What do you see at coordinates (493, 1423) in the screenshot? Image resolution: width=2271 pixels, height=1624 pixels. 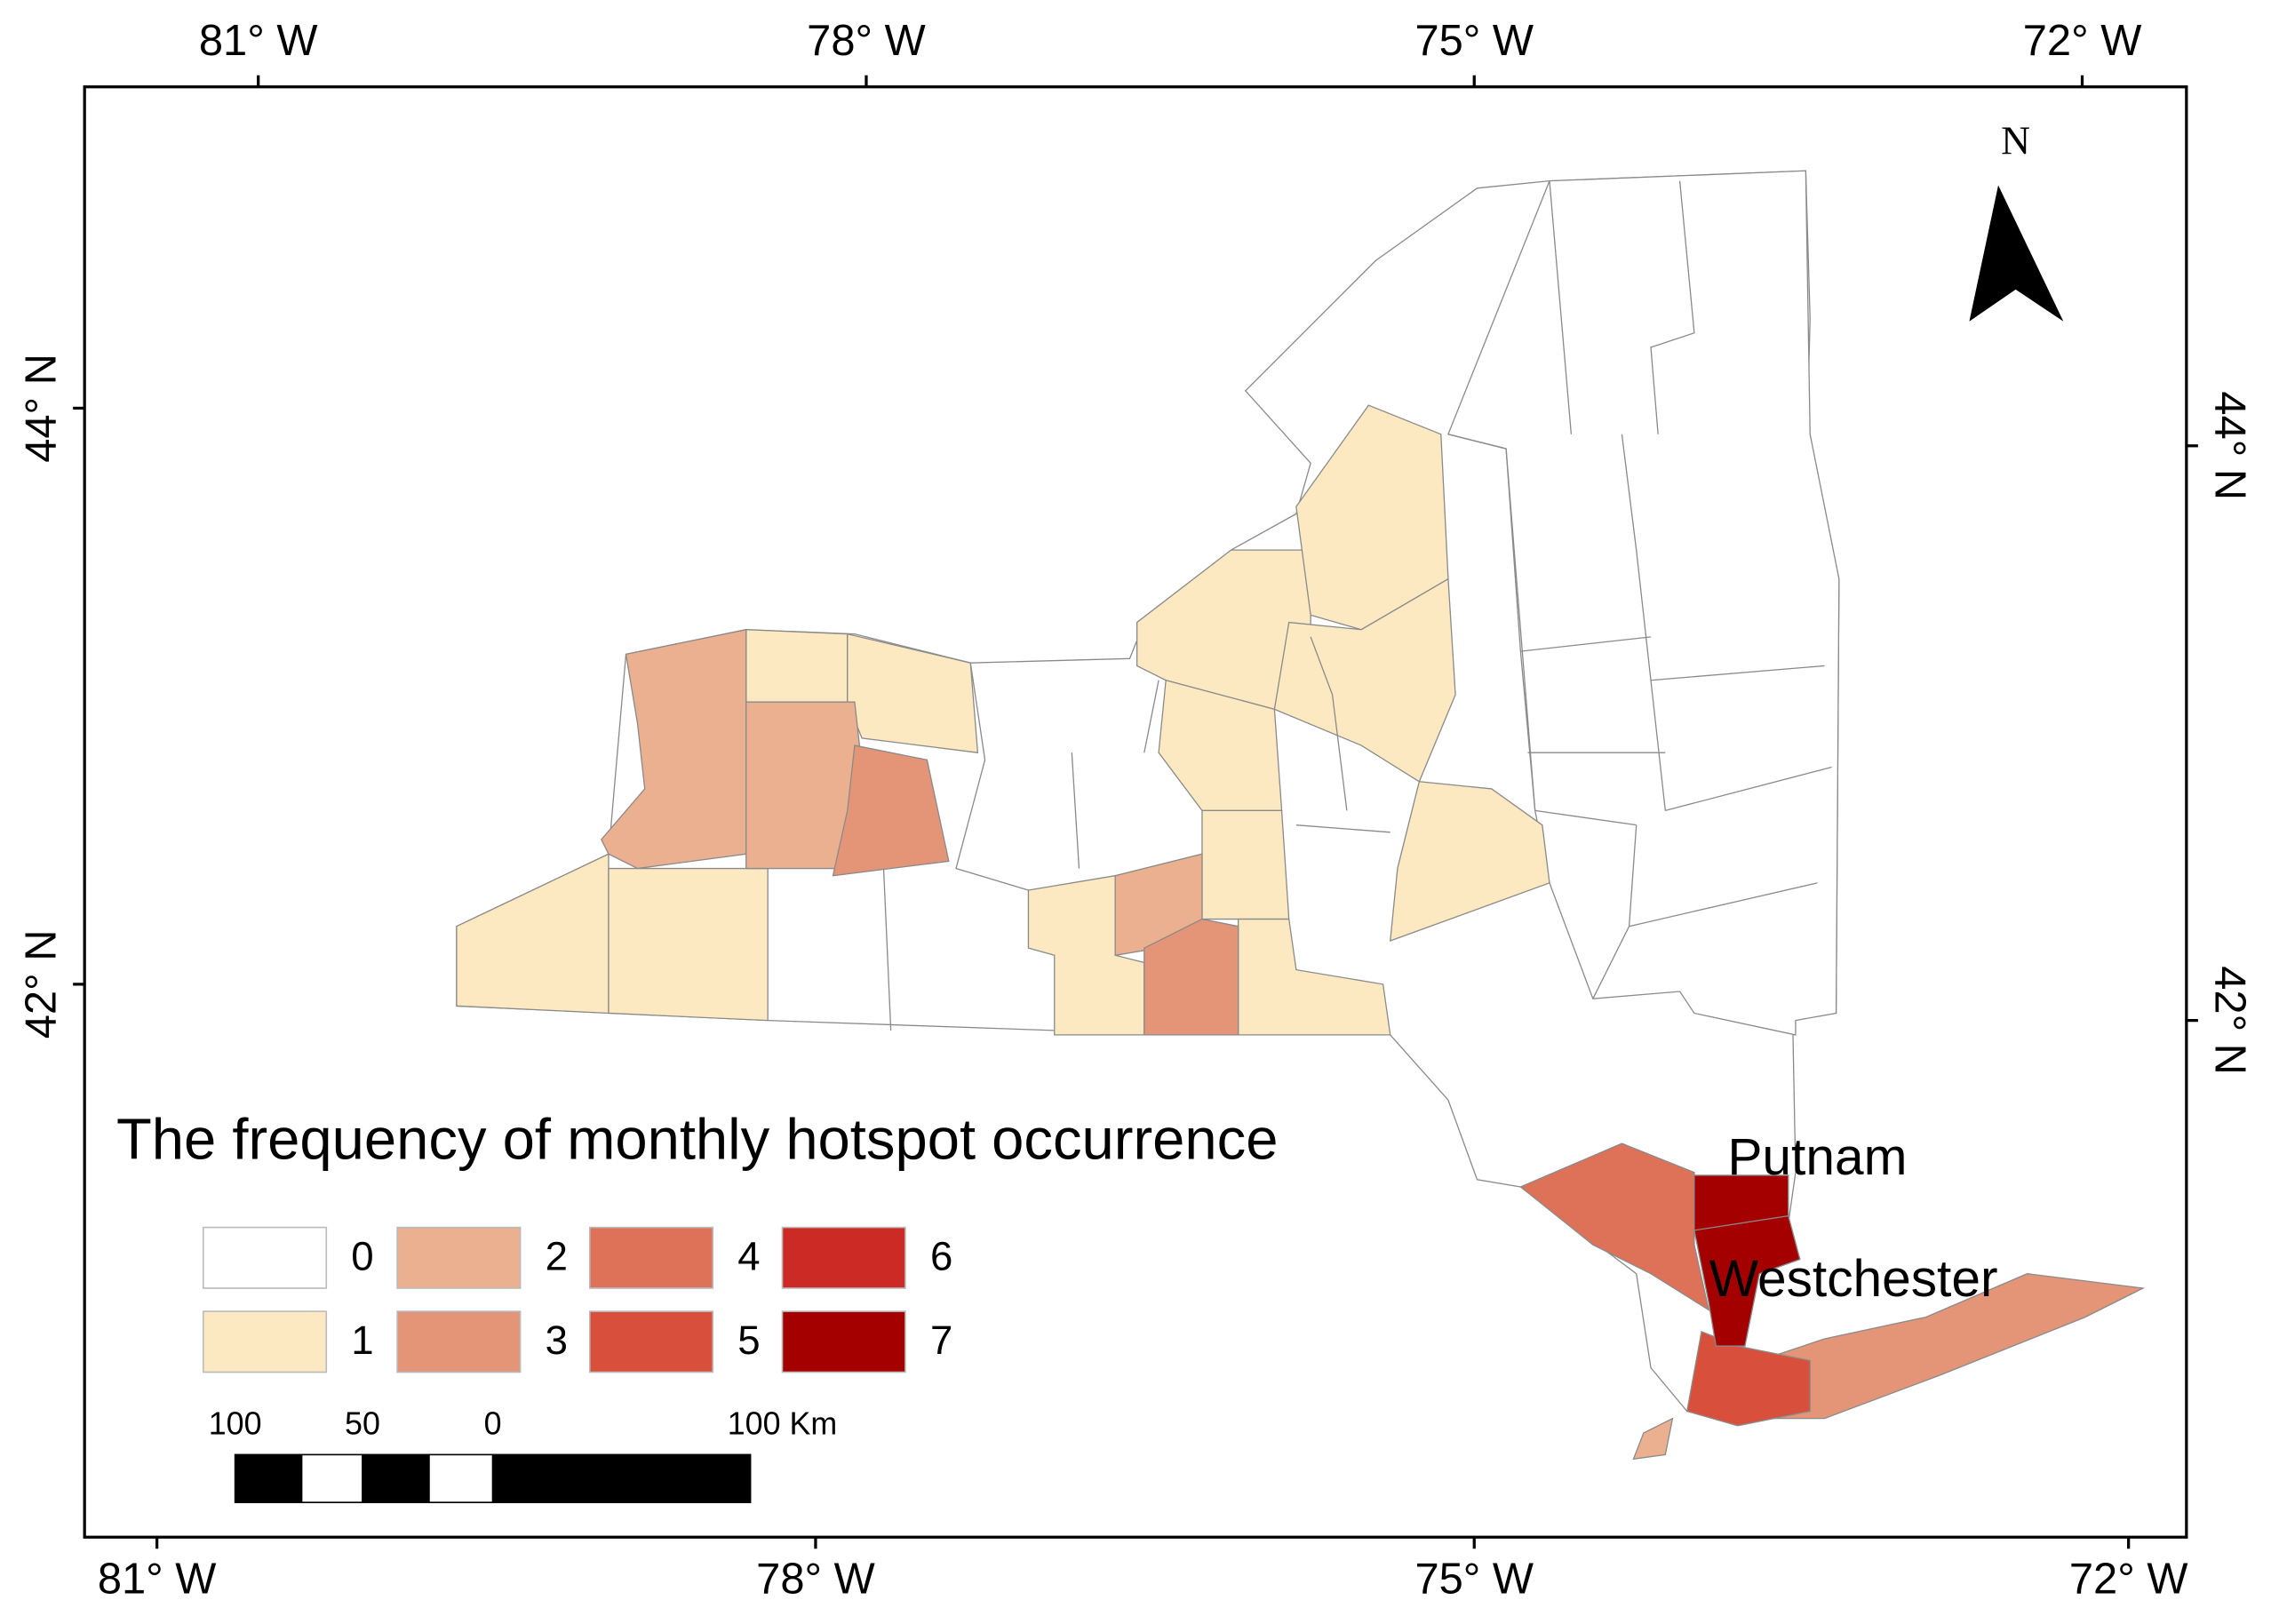 I see `scale-label: 0` at bounding box center [493, 1423].